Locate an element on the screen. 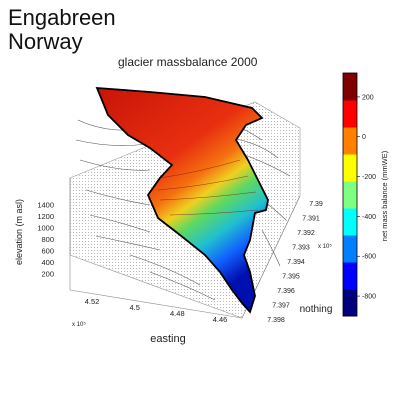 This screenshot has width=400, height=400. z-tick-label: 200 is located at coordinates (47, 274).